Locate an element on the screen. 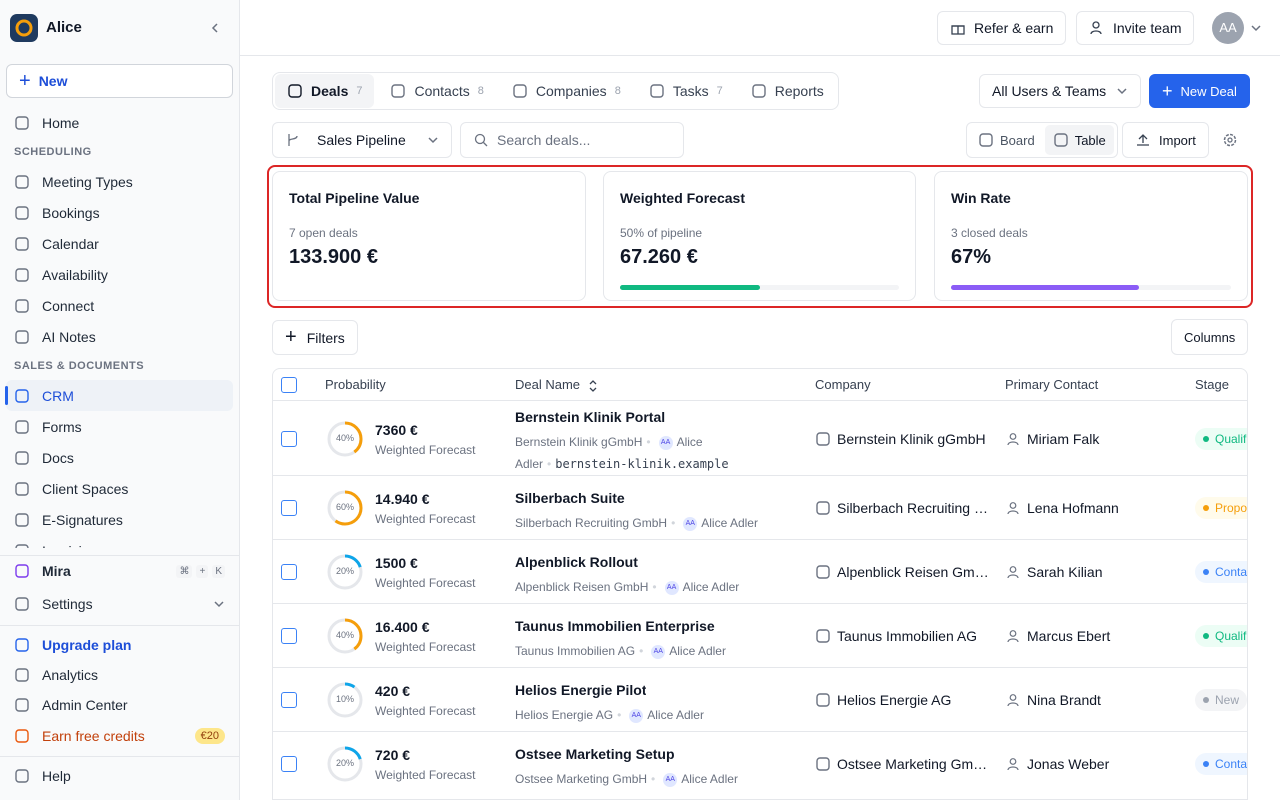 This screenshot has width=1280, height=800. nav-item: E-Signatures is located at coordinates (119, 519).